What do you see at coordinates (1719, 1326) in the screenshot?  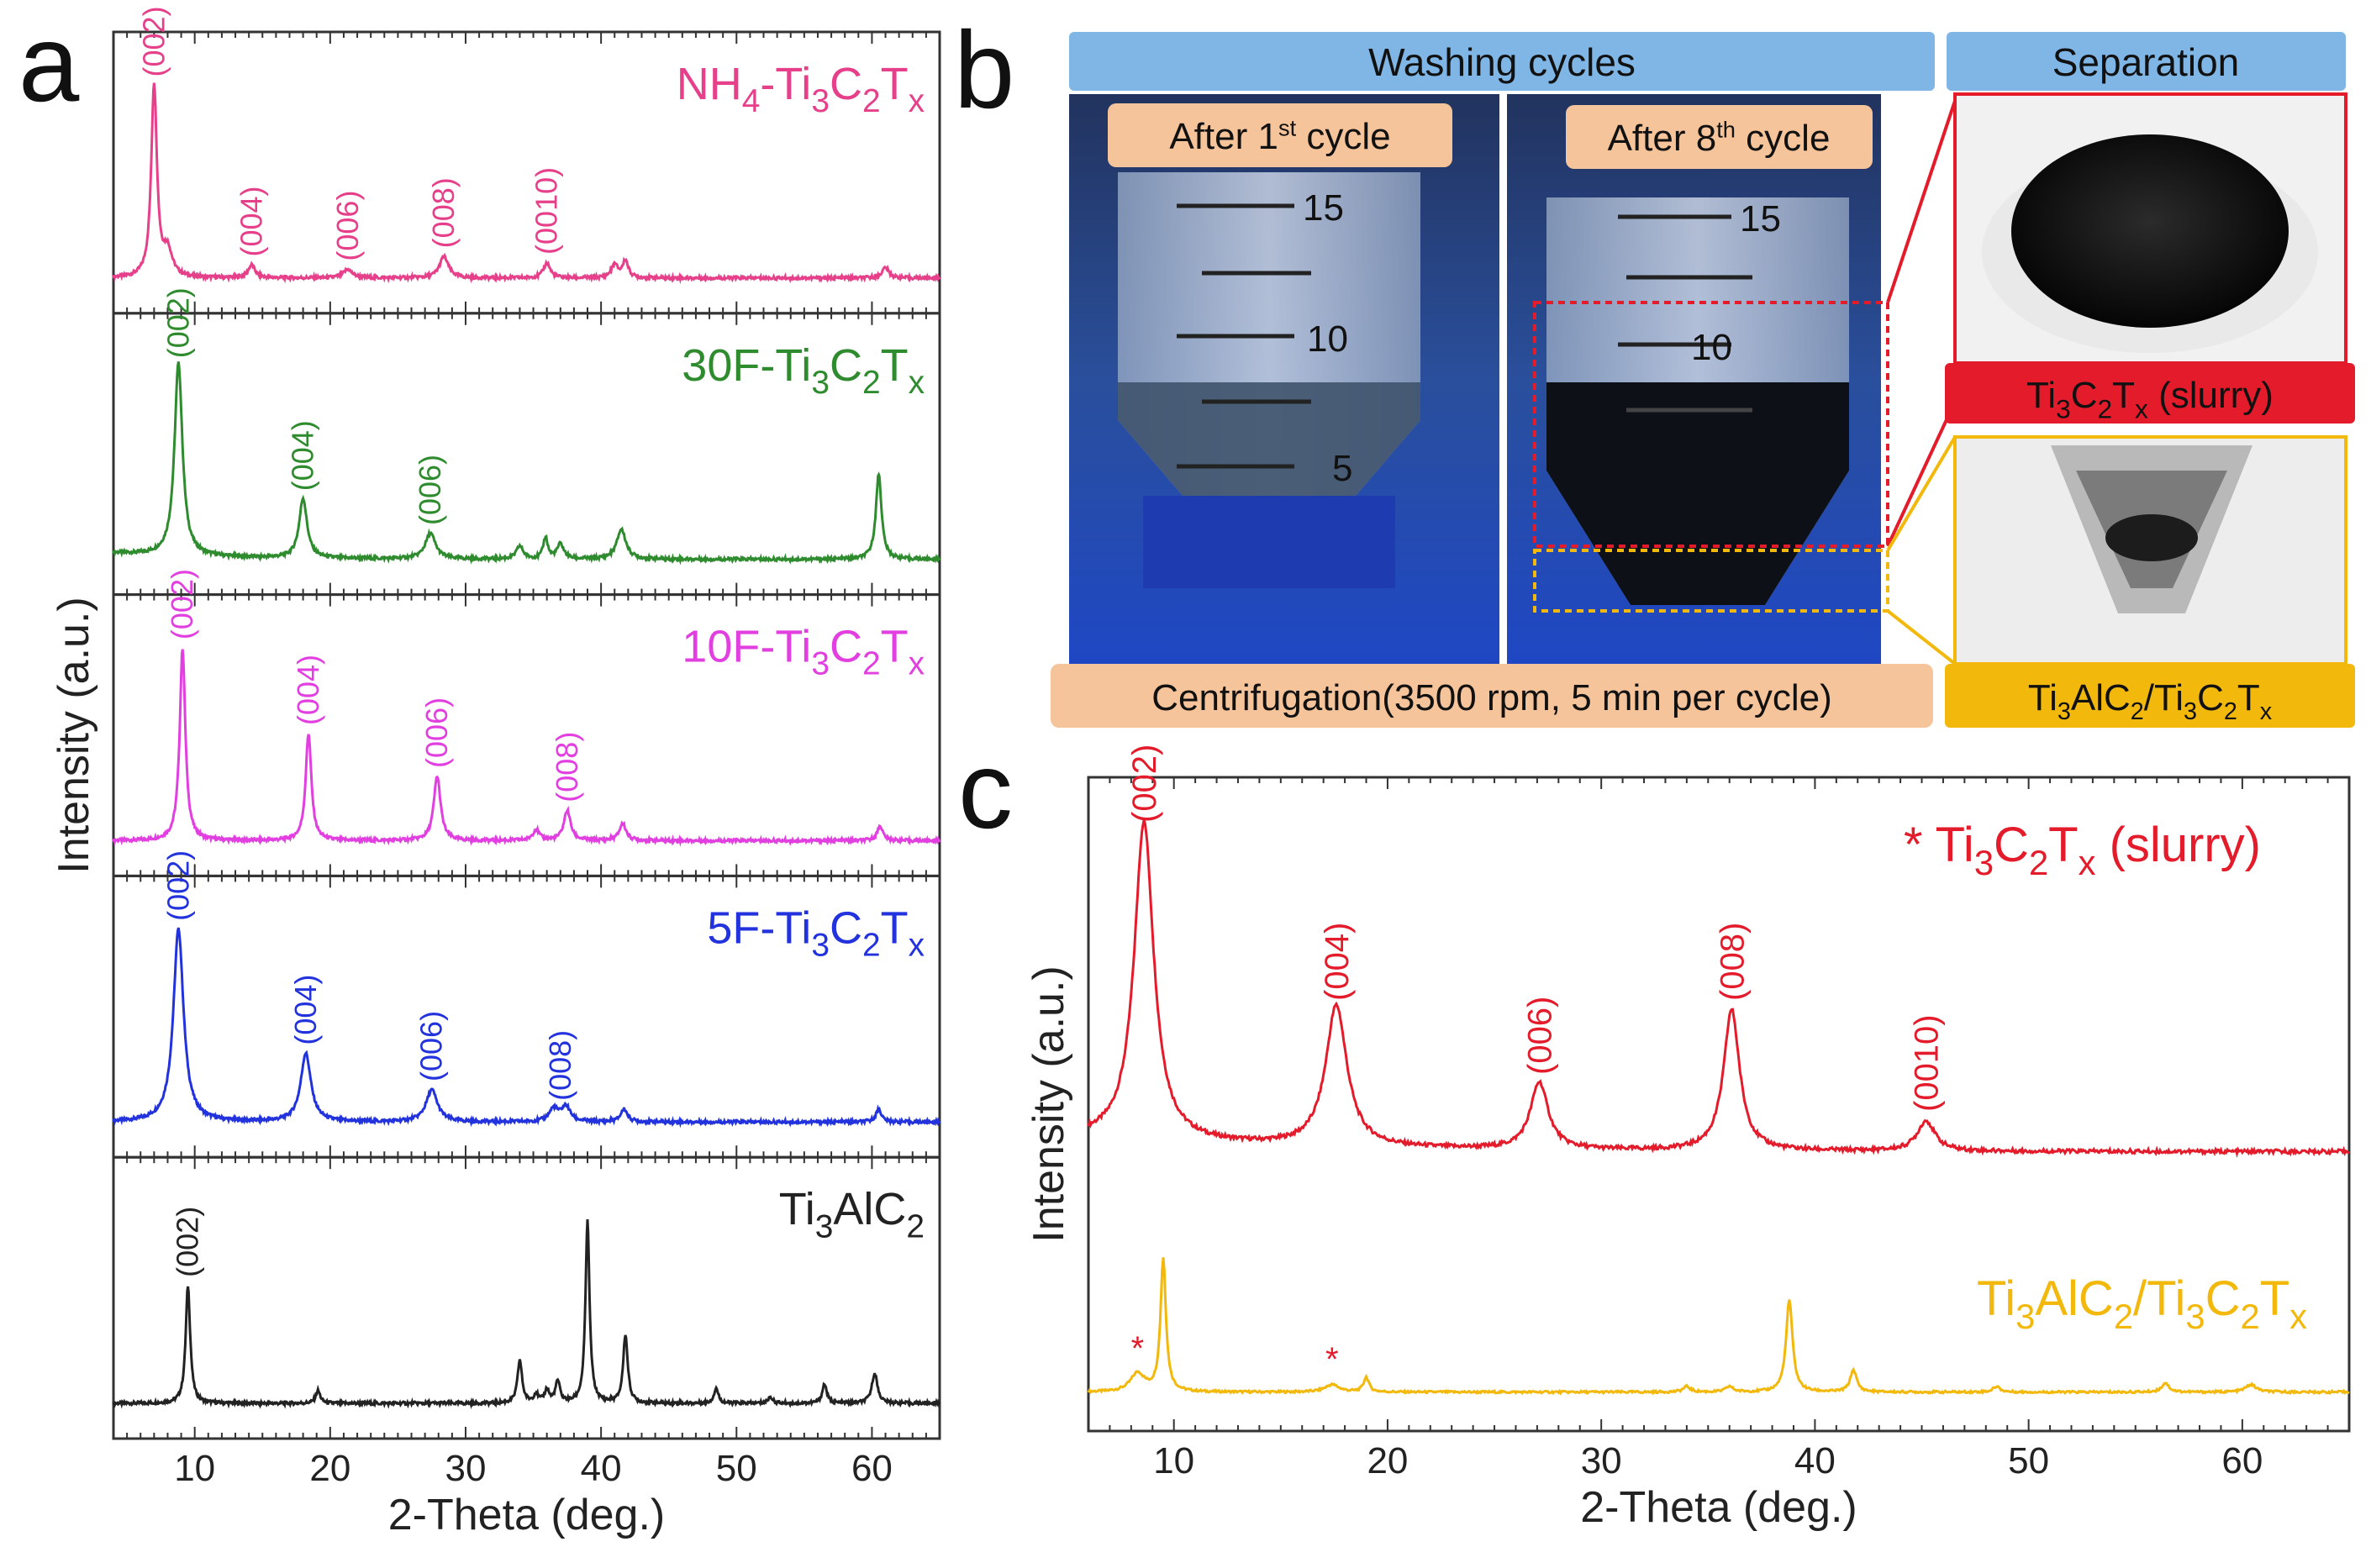 I see `xrd-pattern-mix` at bounding box center [1719, 1326].